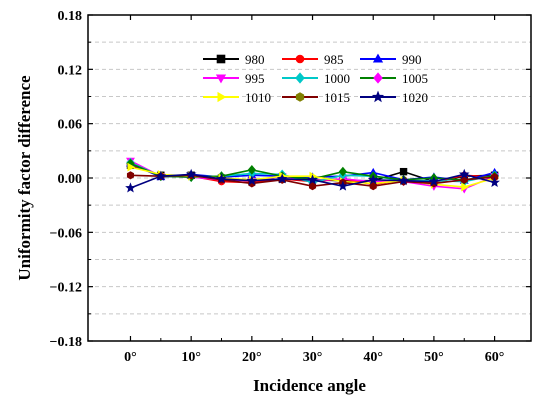  Describe the element at coordinates (258, 97) in the screenshot. I see `legend-label: 1010` at that location.